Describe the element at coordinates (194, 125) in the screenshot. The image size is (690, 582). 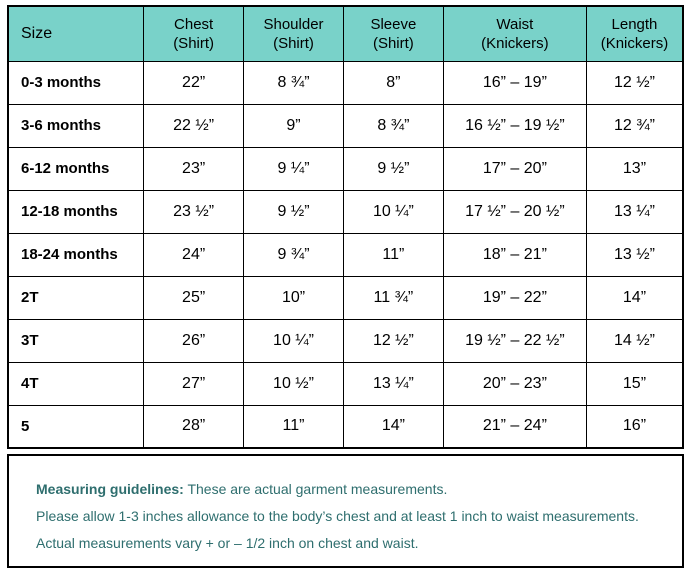
I see `chest-cell: 22 ½”` at that location.